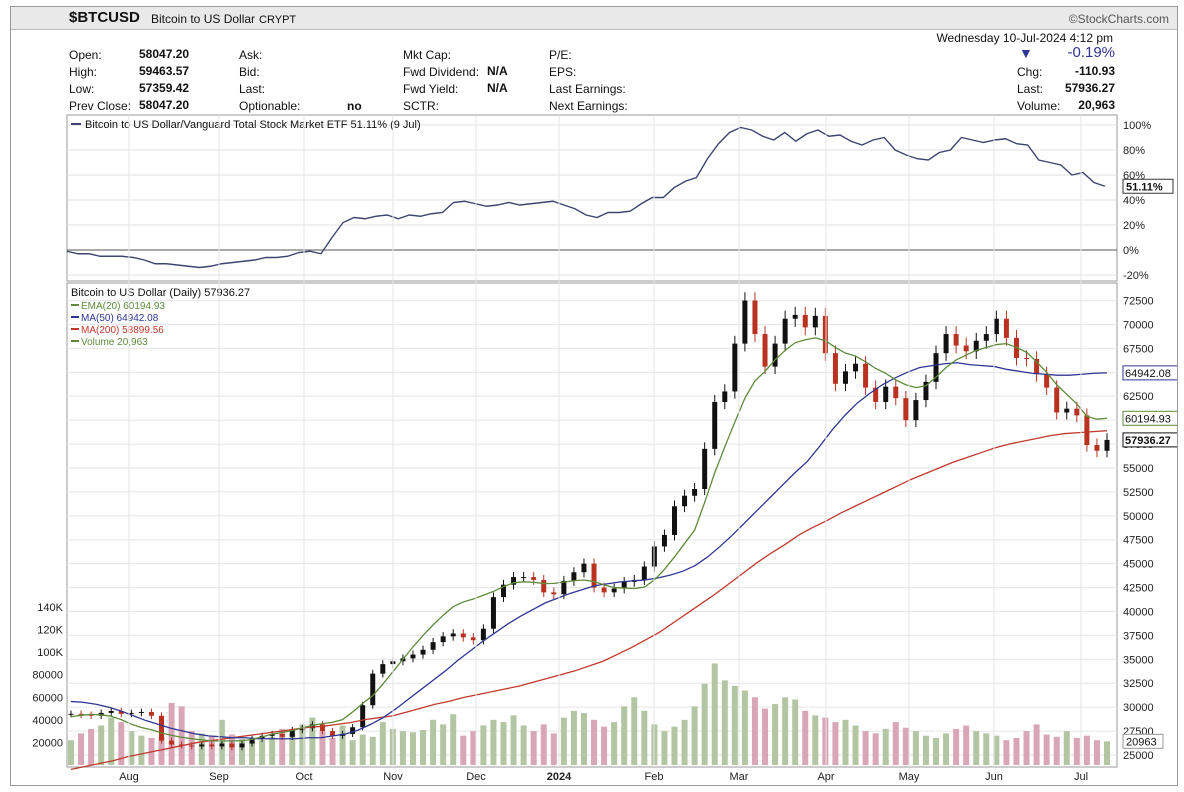  I want to click on fwd-yield-value: N/A, so click(497, 88).